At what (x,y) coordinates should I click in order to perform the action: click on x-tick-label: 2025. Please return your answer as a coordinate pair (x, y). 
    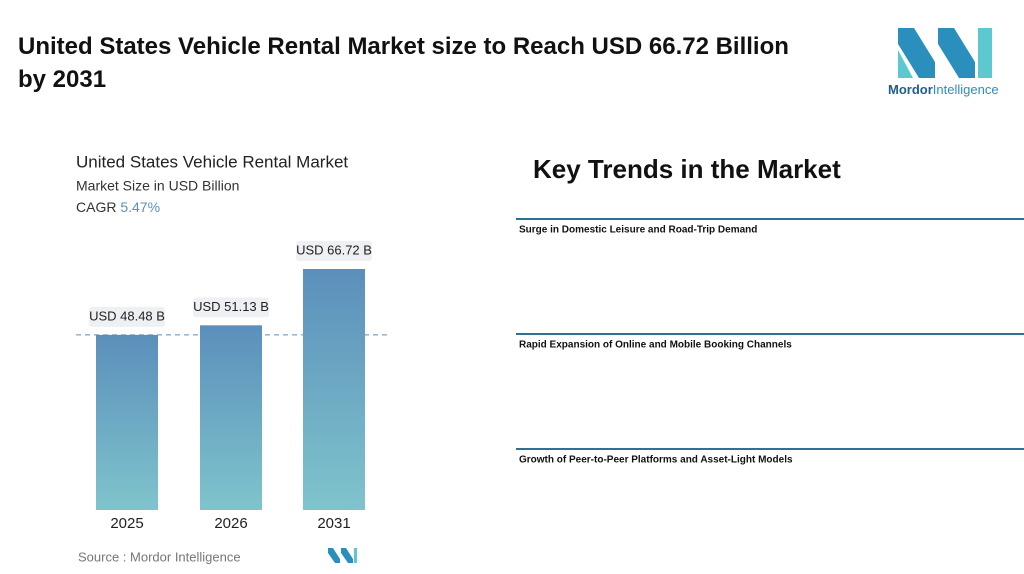
    Looking at the image, I should click on (126, 523).